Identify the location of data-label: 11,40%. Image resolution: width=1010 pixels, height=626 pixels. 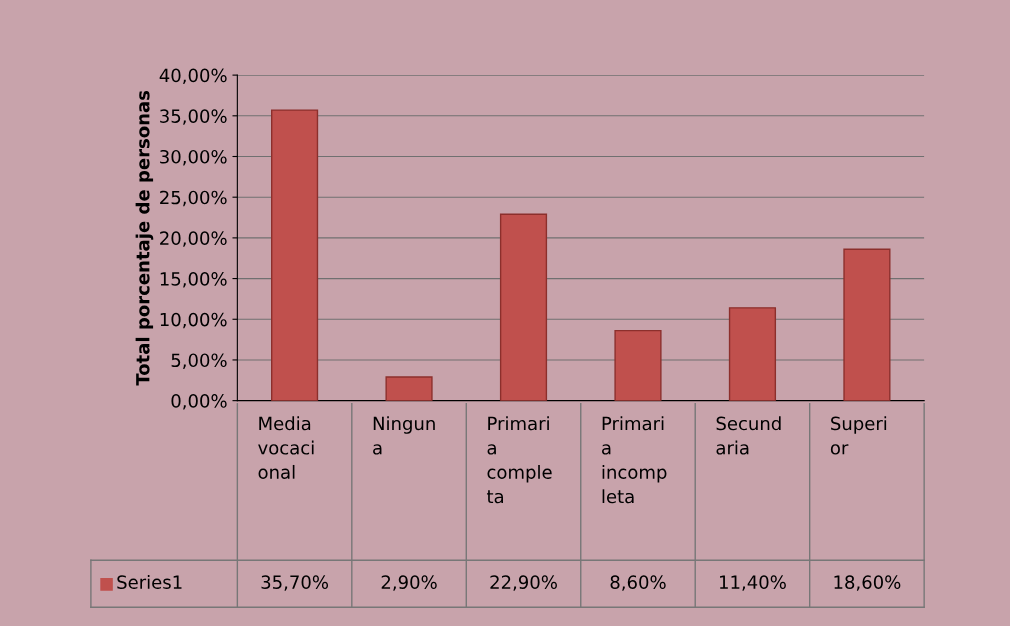
(753, 583).